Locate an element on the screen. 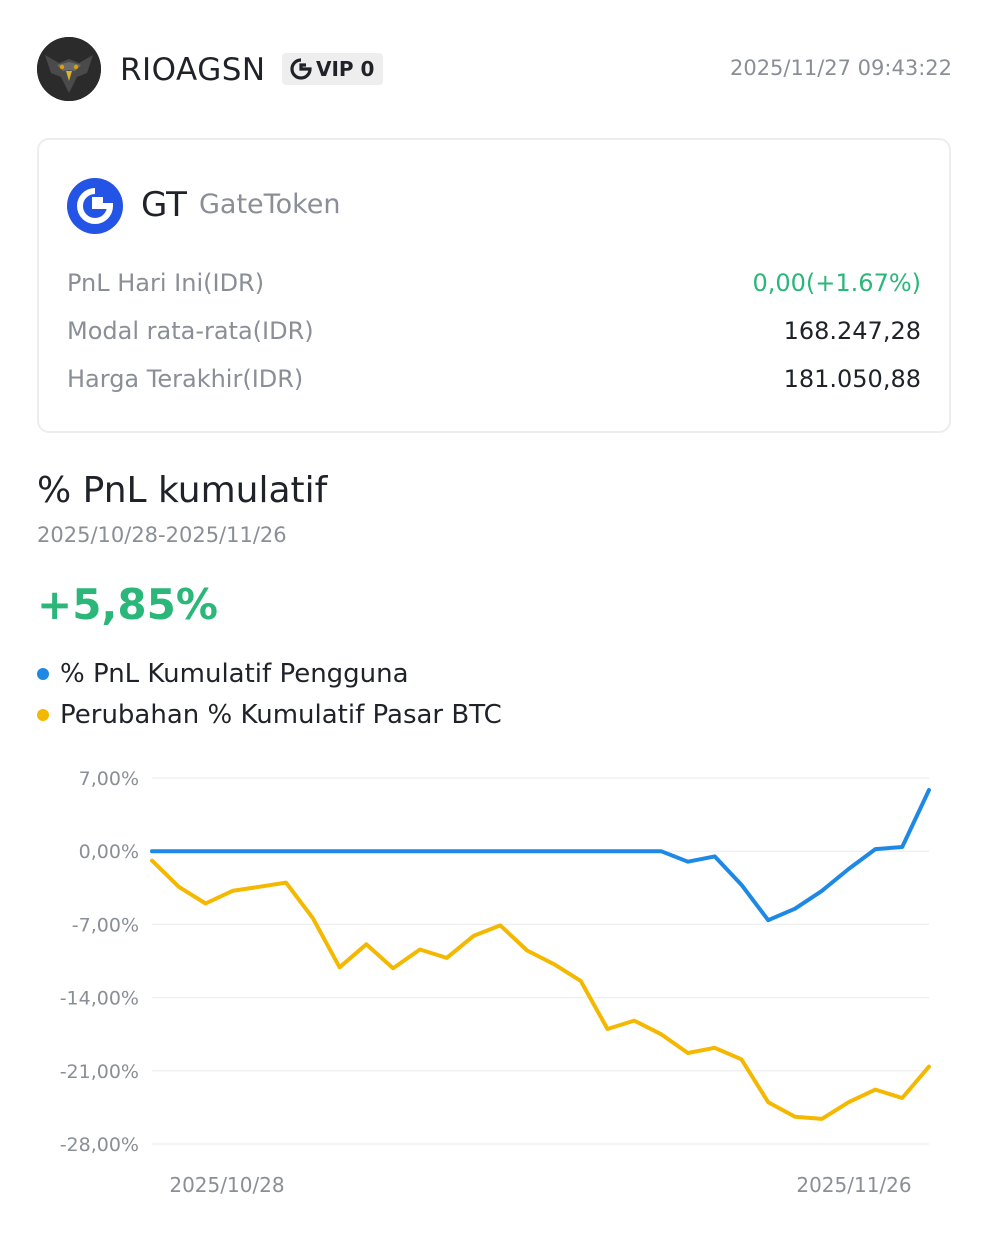 Image resolution: width=989 pixels, height=1233 pixels. legend-item-user: % PnL Kumulatif Pengguna is located at coordinates (337, 674).